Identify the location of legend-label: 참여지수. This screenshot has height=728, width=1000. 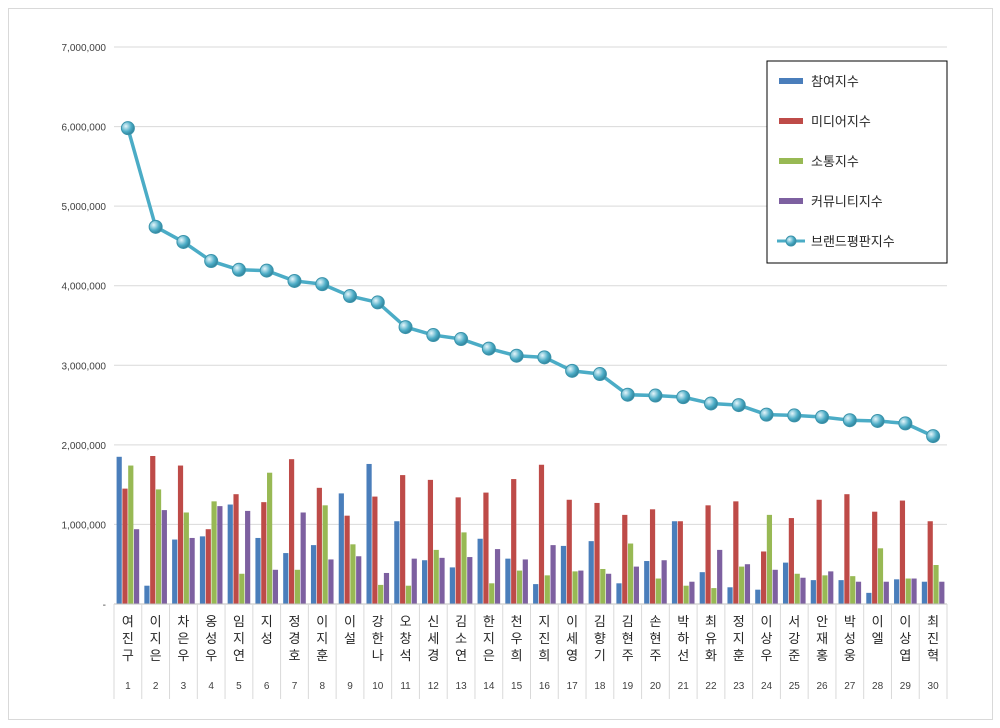
(835, 82).